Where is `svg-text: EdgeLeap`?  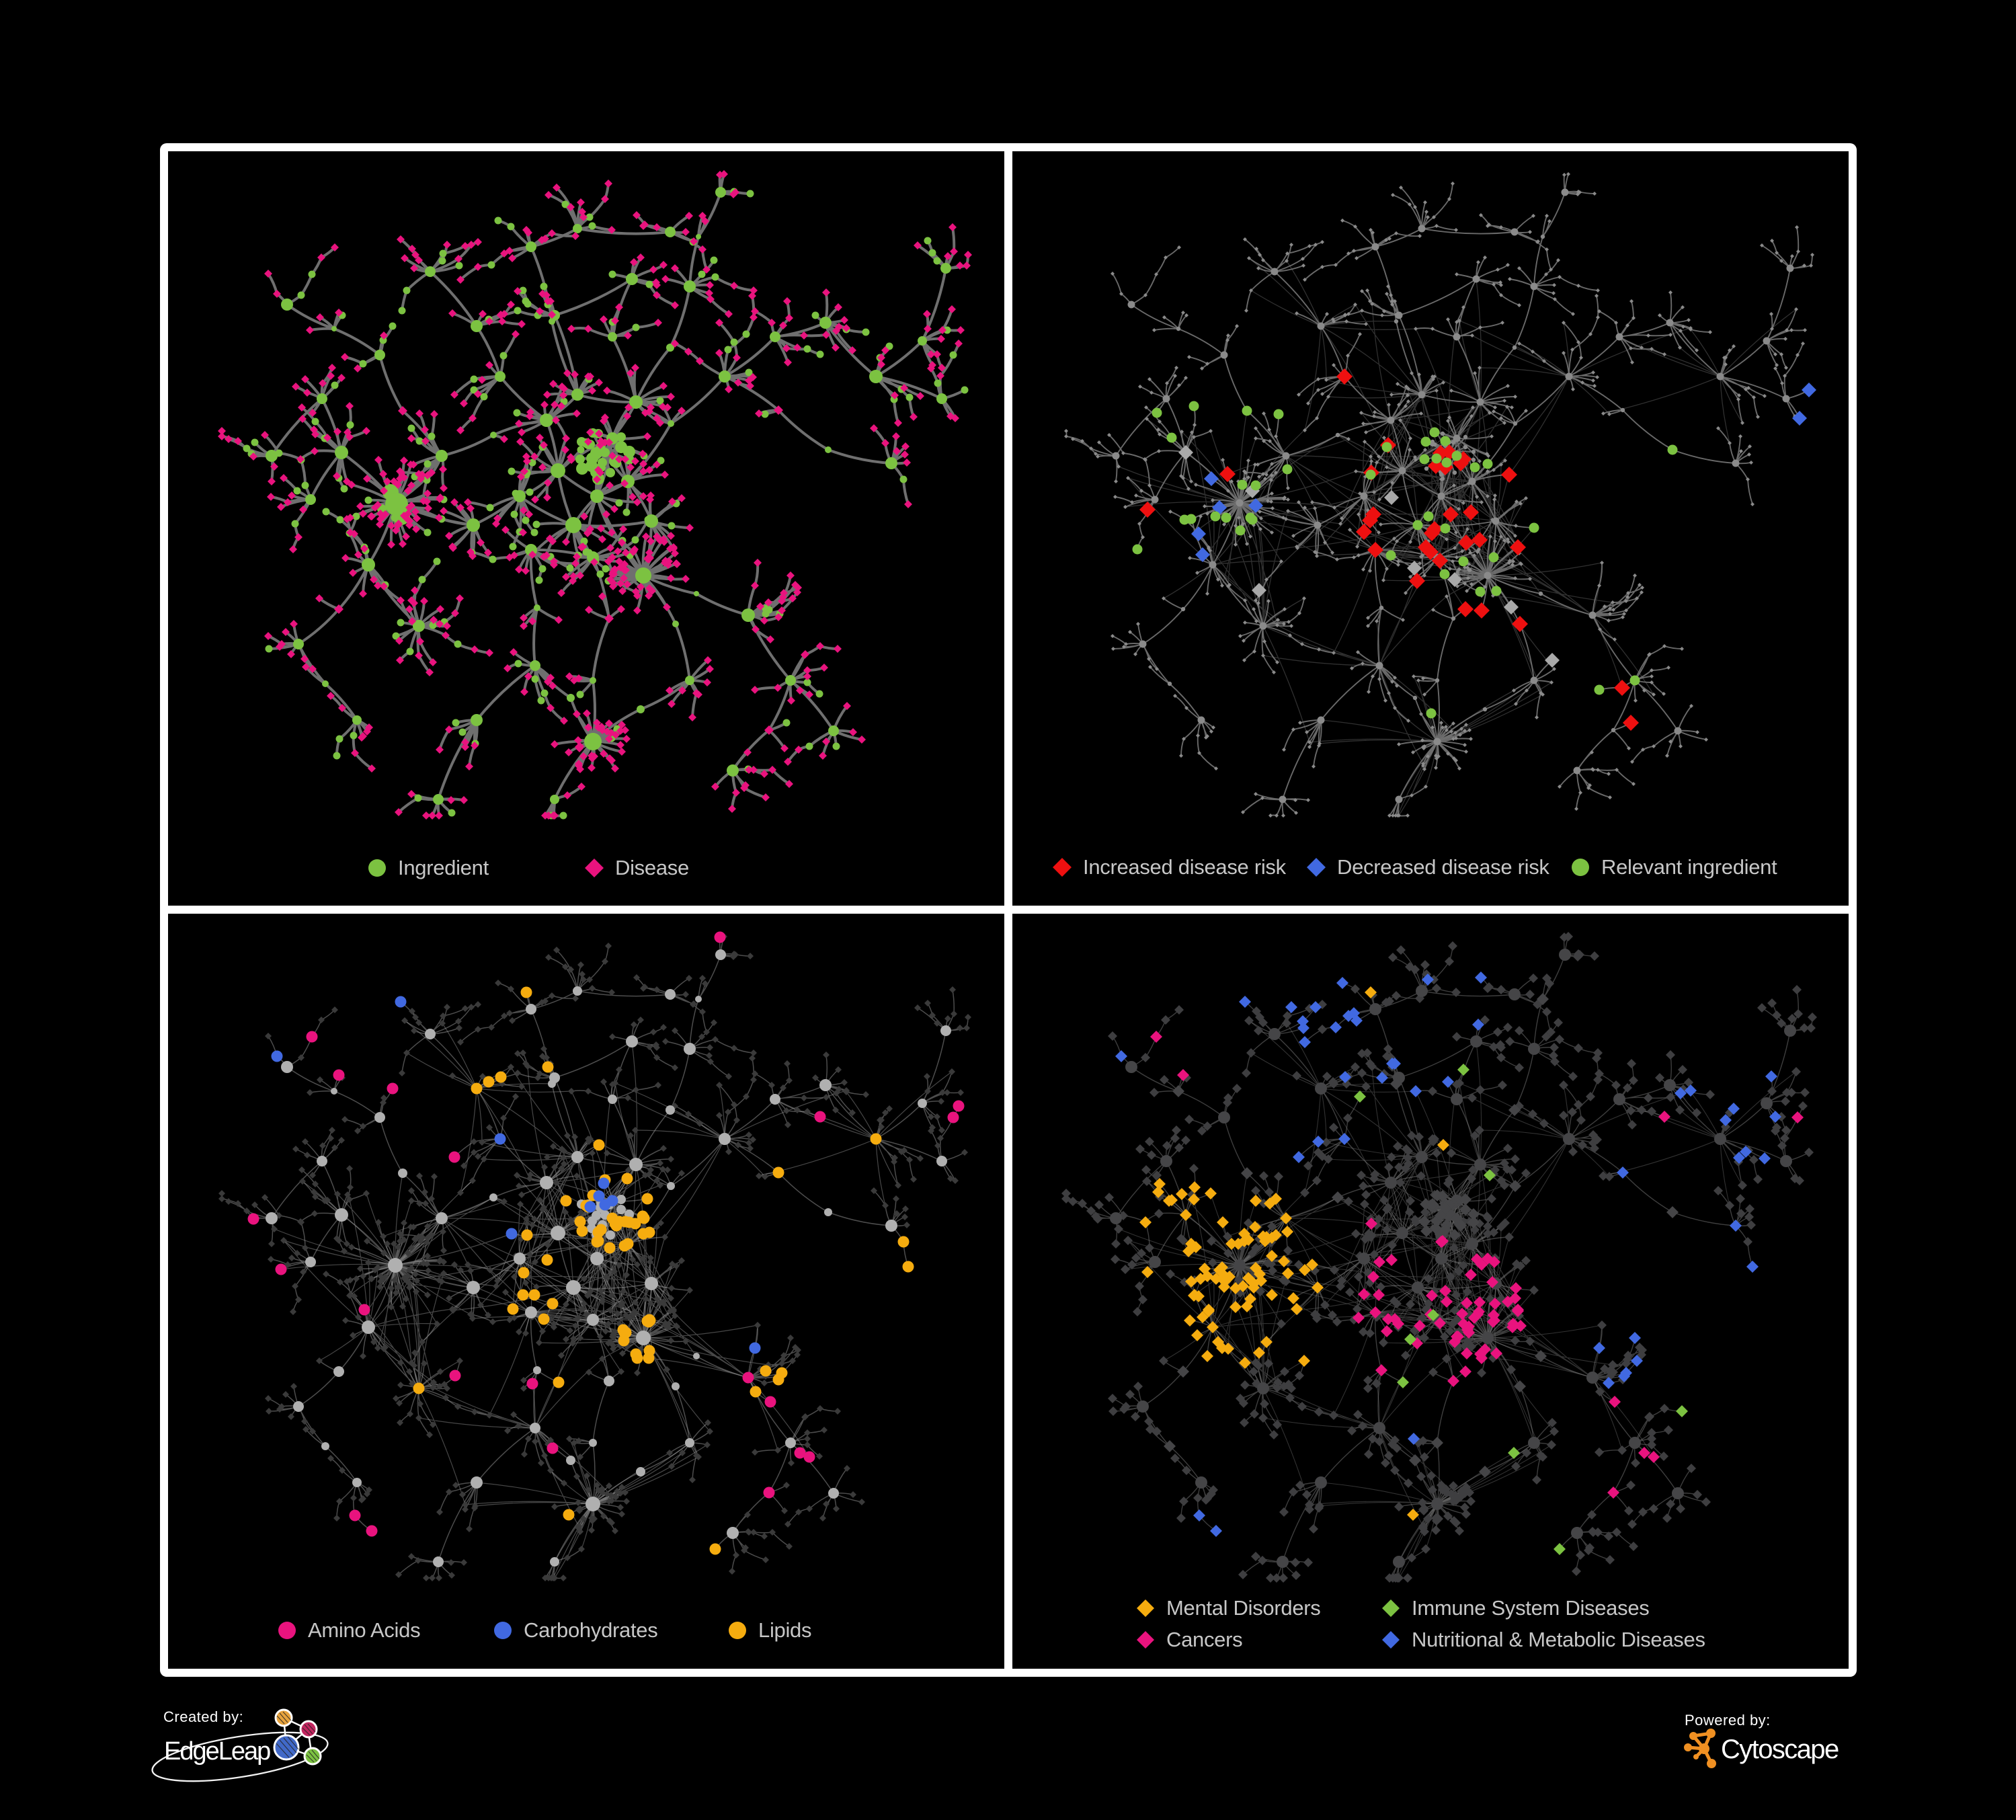
svg-text: EdgeLeap is located at coordinates (217, 1751).